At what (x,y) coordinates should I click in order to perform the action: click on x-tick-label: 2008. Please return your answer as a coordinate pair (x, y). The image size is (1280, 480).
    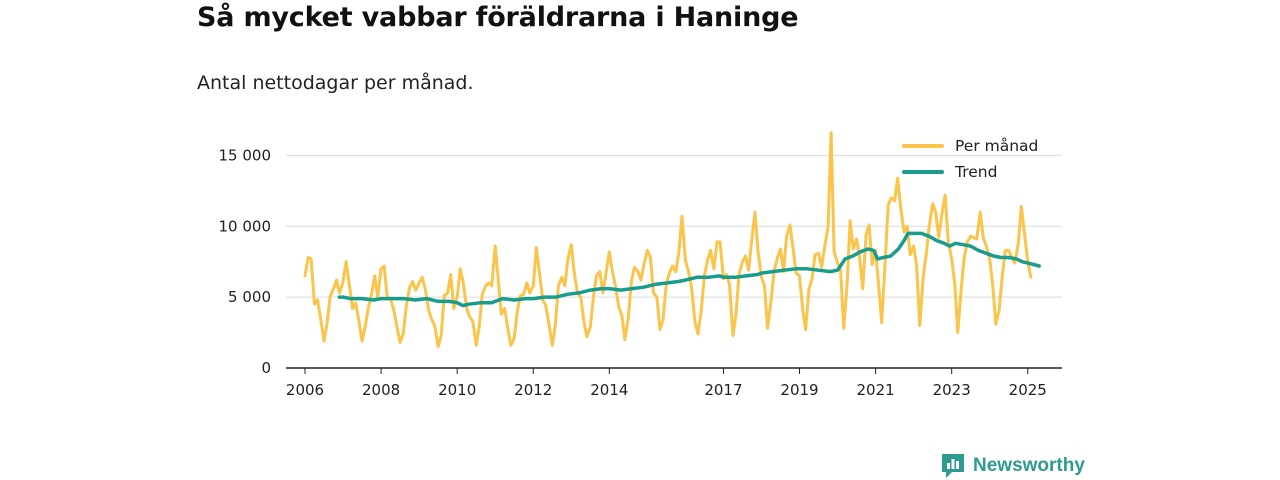
    Looking at the image, I should click on (381, 390).